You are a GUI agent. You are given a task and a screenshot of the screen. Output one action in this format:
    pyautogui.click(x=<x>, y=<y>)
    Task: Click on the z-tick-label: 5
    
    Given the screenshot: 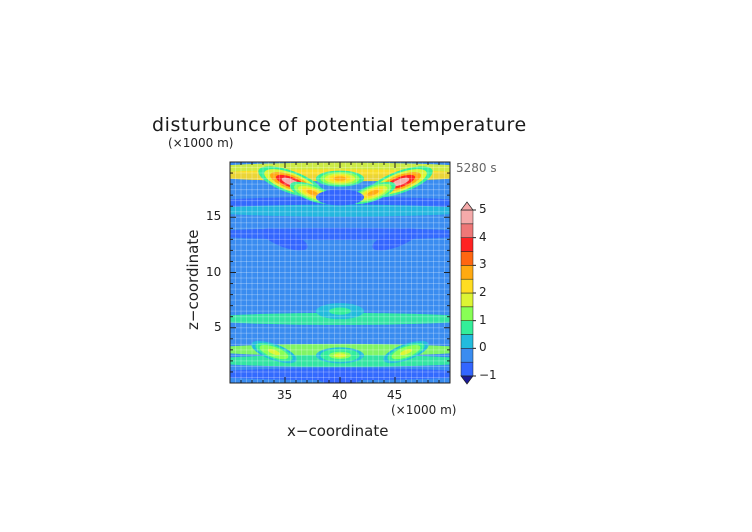 What is the action you would take?
    pyautogui.click(x=218, y=326)
    